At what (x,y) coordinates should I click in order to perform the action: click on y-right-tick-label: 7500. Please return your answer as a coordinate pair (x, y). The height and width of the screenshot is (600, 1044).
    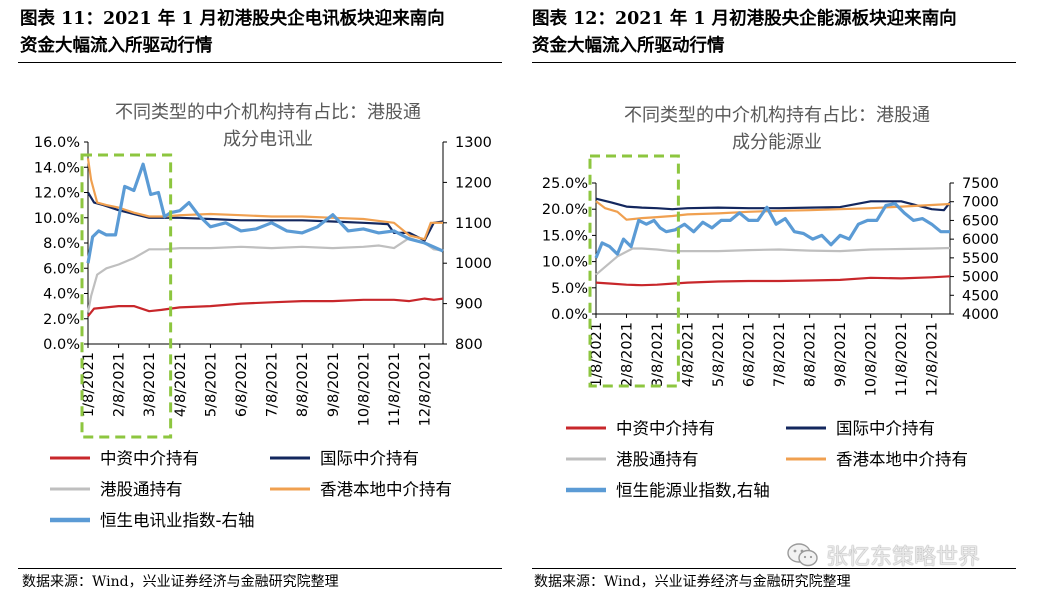
    Looking at the image, I should click on (980, 184).